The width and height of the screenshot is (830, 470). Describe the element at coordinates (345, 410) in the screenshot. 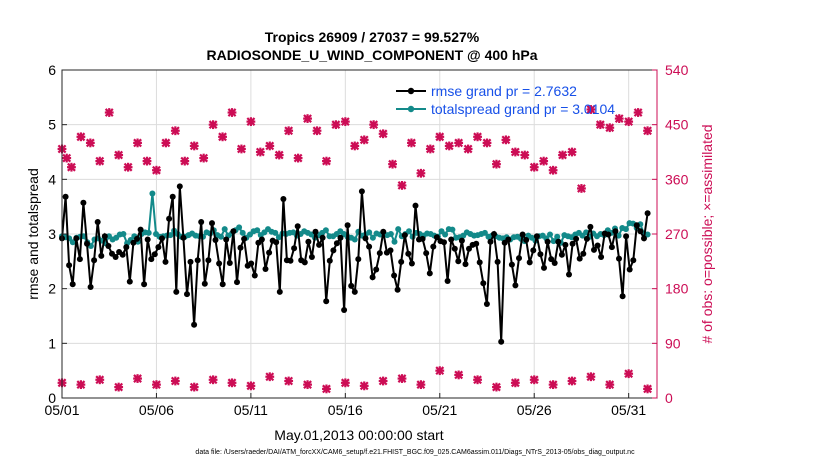

I see `x-tick-label: 05/16` at that location.